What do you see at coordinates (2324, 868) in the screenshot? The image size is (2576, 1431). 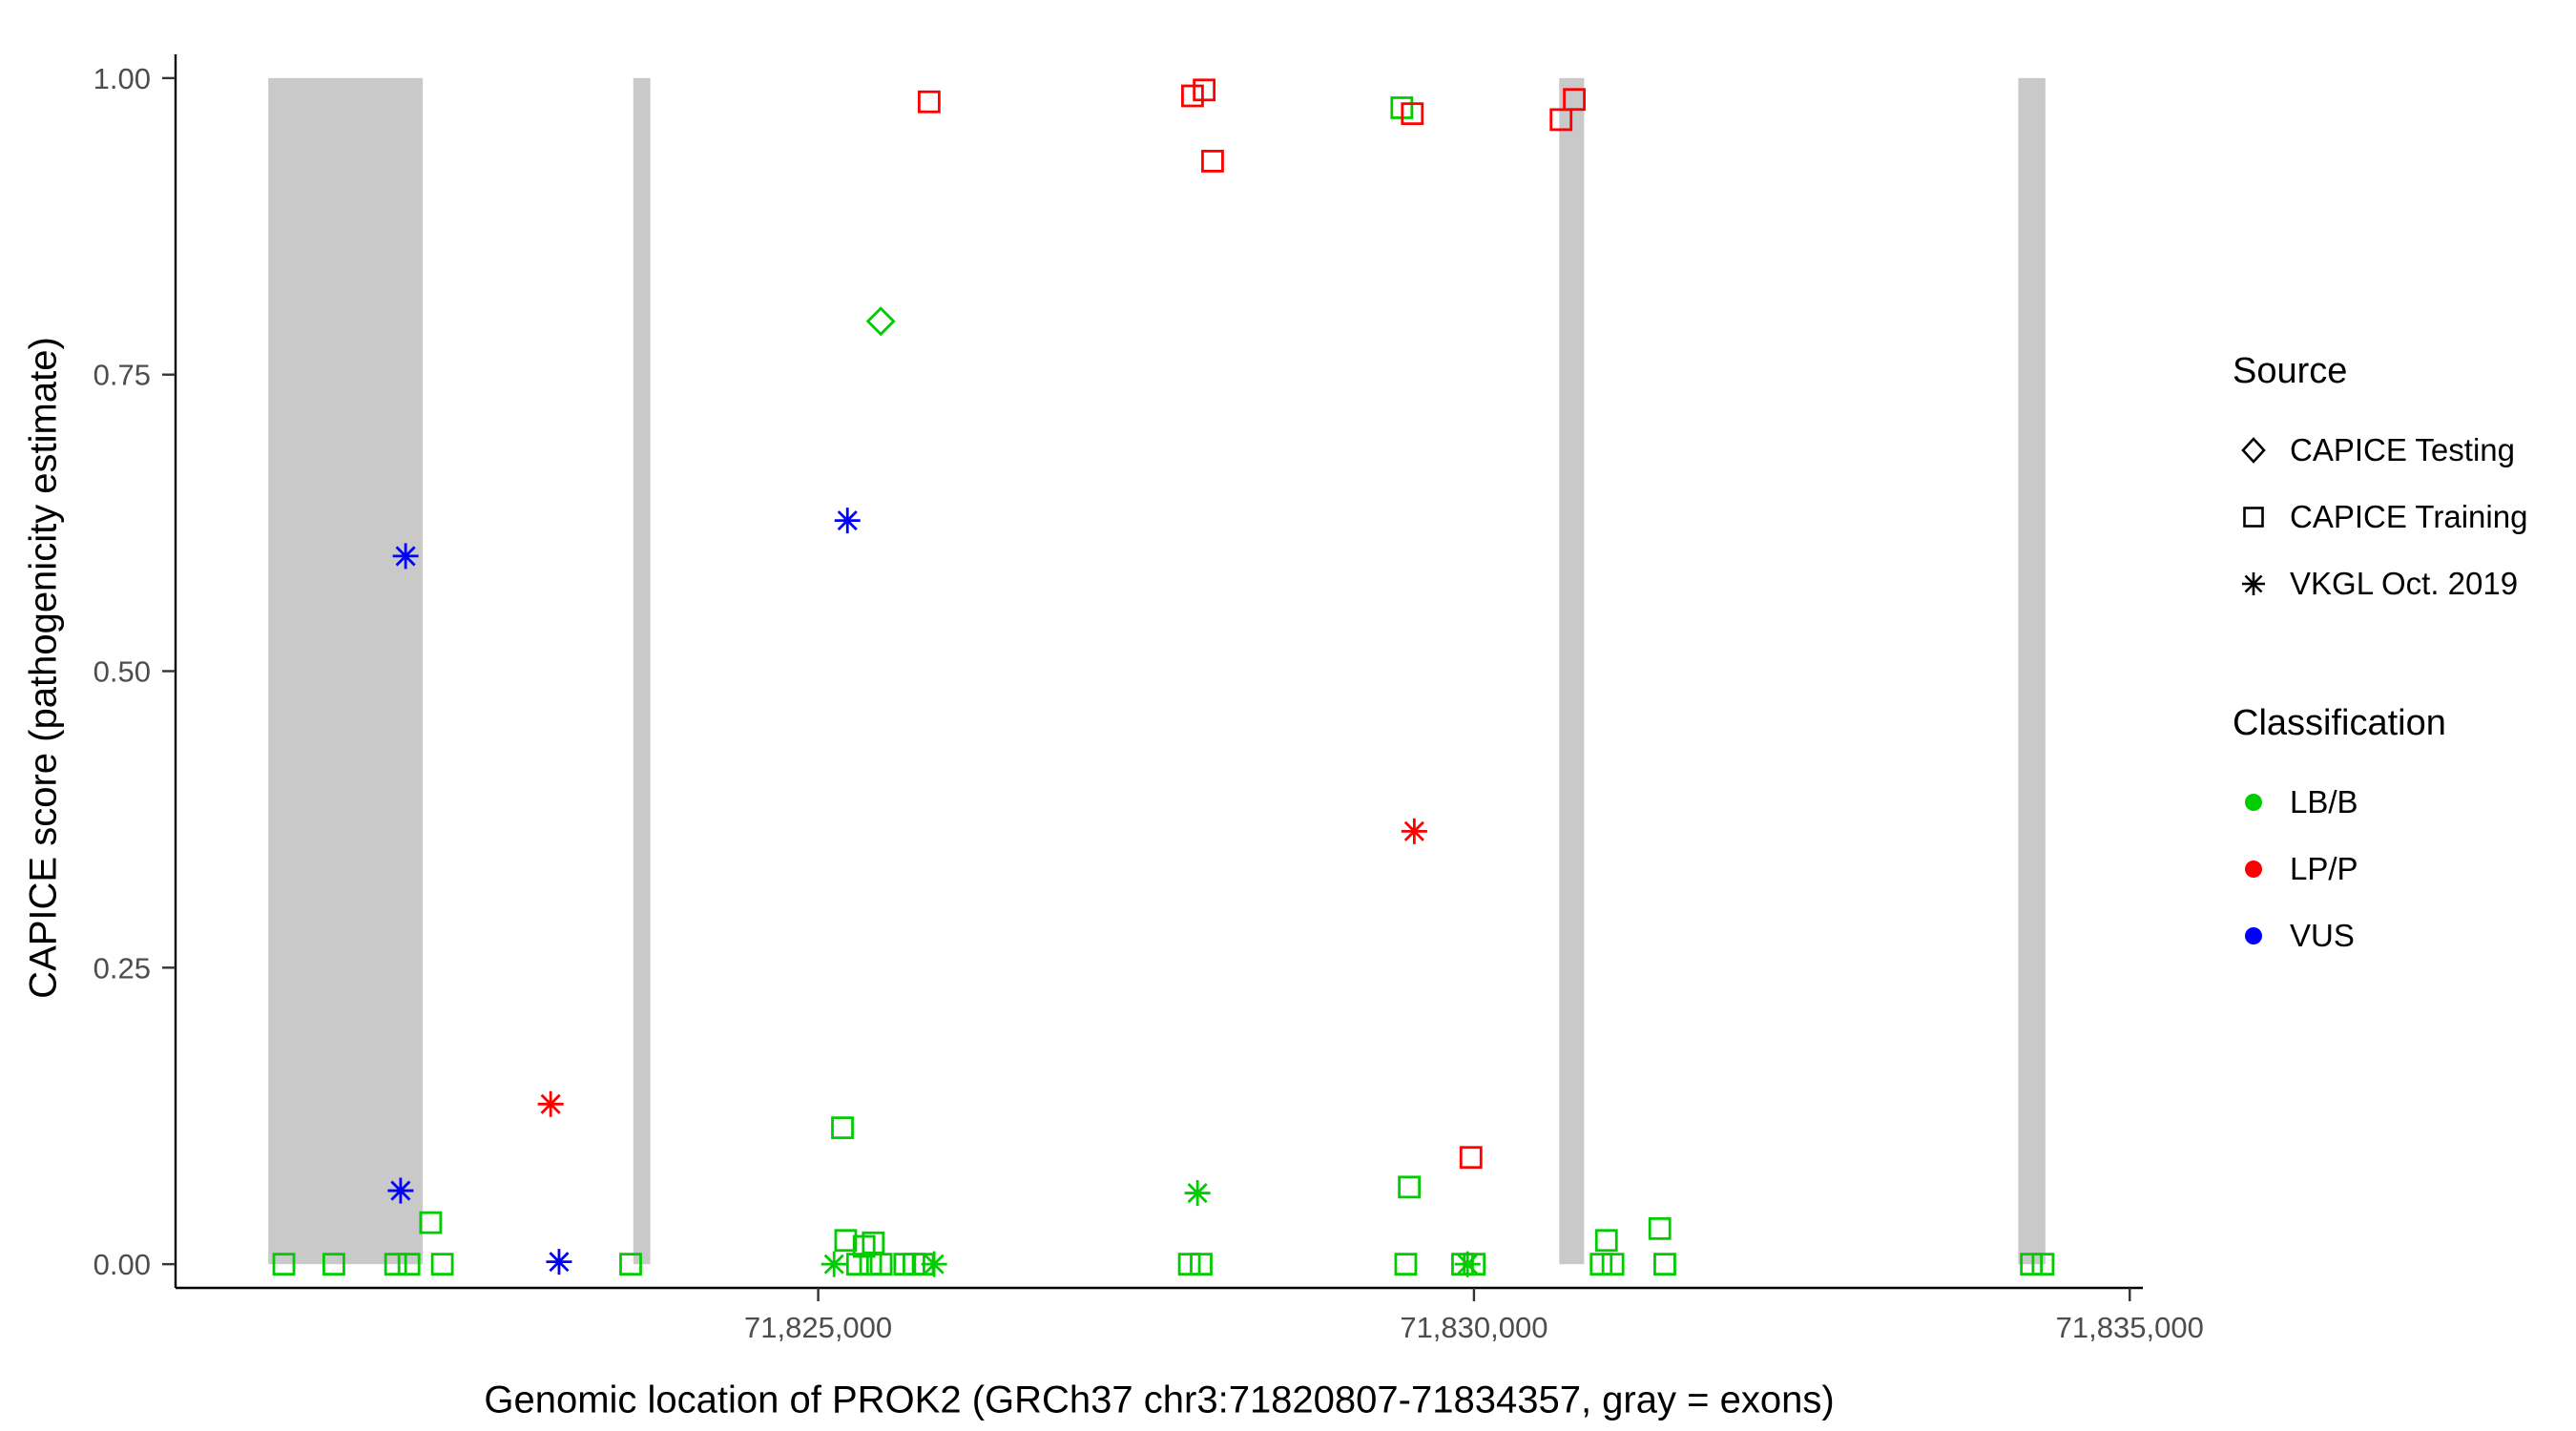 I see `legend-label: LP/P` at bounding box center [2324, 868].